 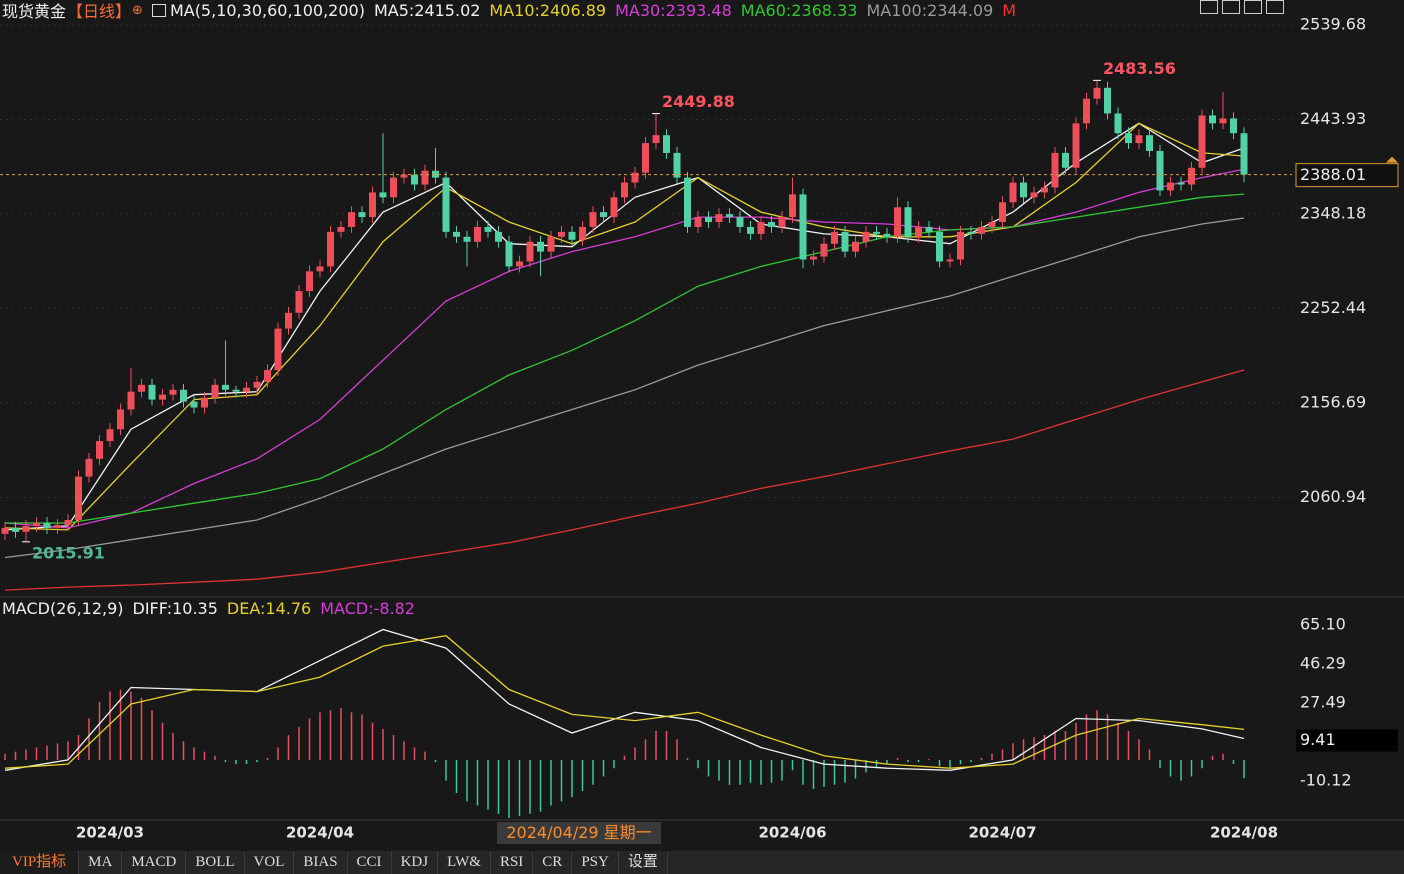 What do you see at coordinates (1009, 10) in the screenshot?
I see `ma-flag: M` at bounding box center [1009, 10].